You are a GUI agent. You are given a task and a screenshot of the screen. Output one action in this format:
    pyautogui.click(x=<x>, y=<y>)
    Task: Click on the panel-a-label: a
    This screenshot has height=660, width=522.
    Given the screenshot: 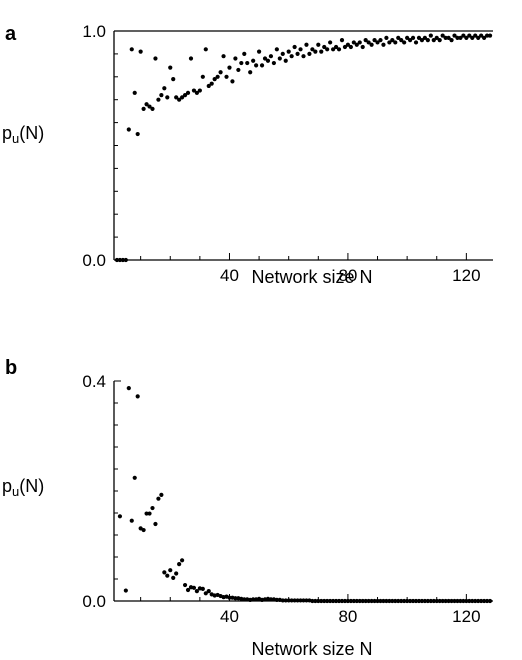 What is the action you would take?
    pyautogui.click(x=11, y=34)
    